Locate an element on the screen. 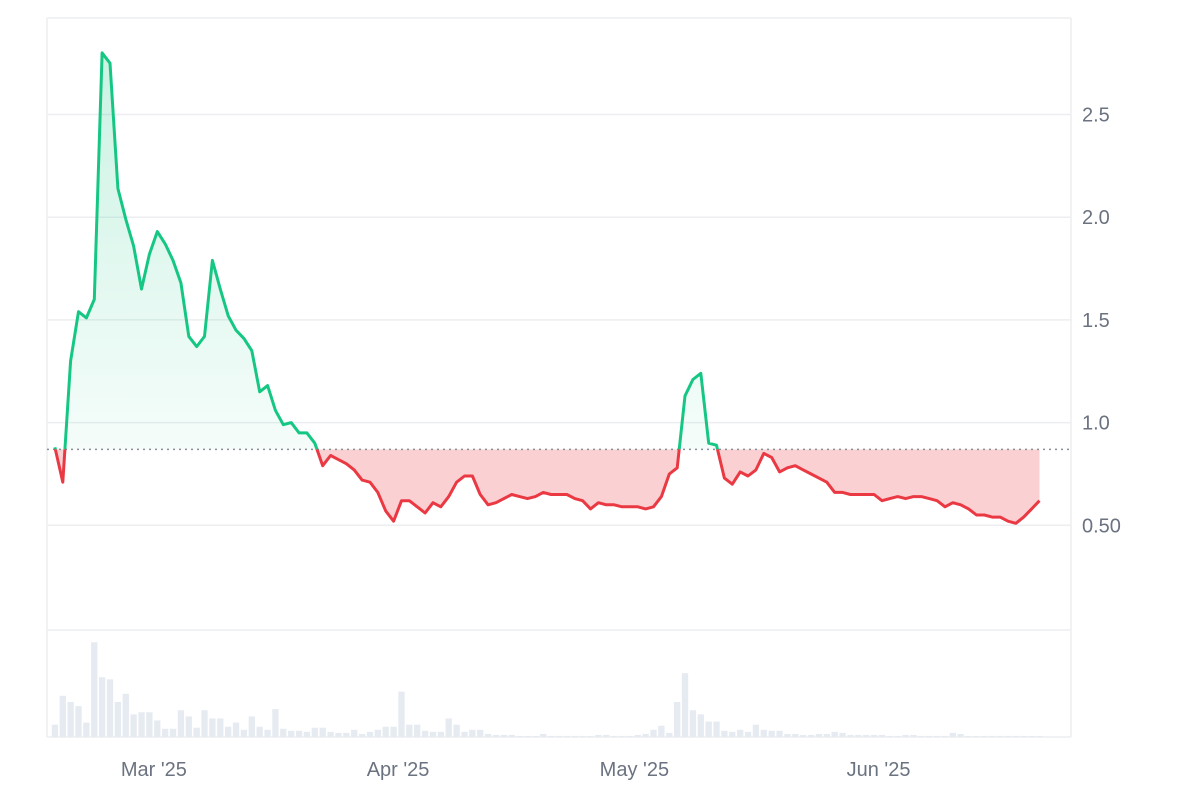 This screenshot has height=800, width=1200. x-tick-label: Apr '25 is located at coordinates (398, 770).